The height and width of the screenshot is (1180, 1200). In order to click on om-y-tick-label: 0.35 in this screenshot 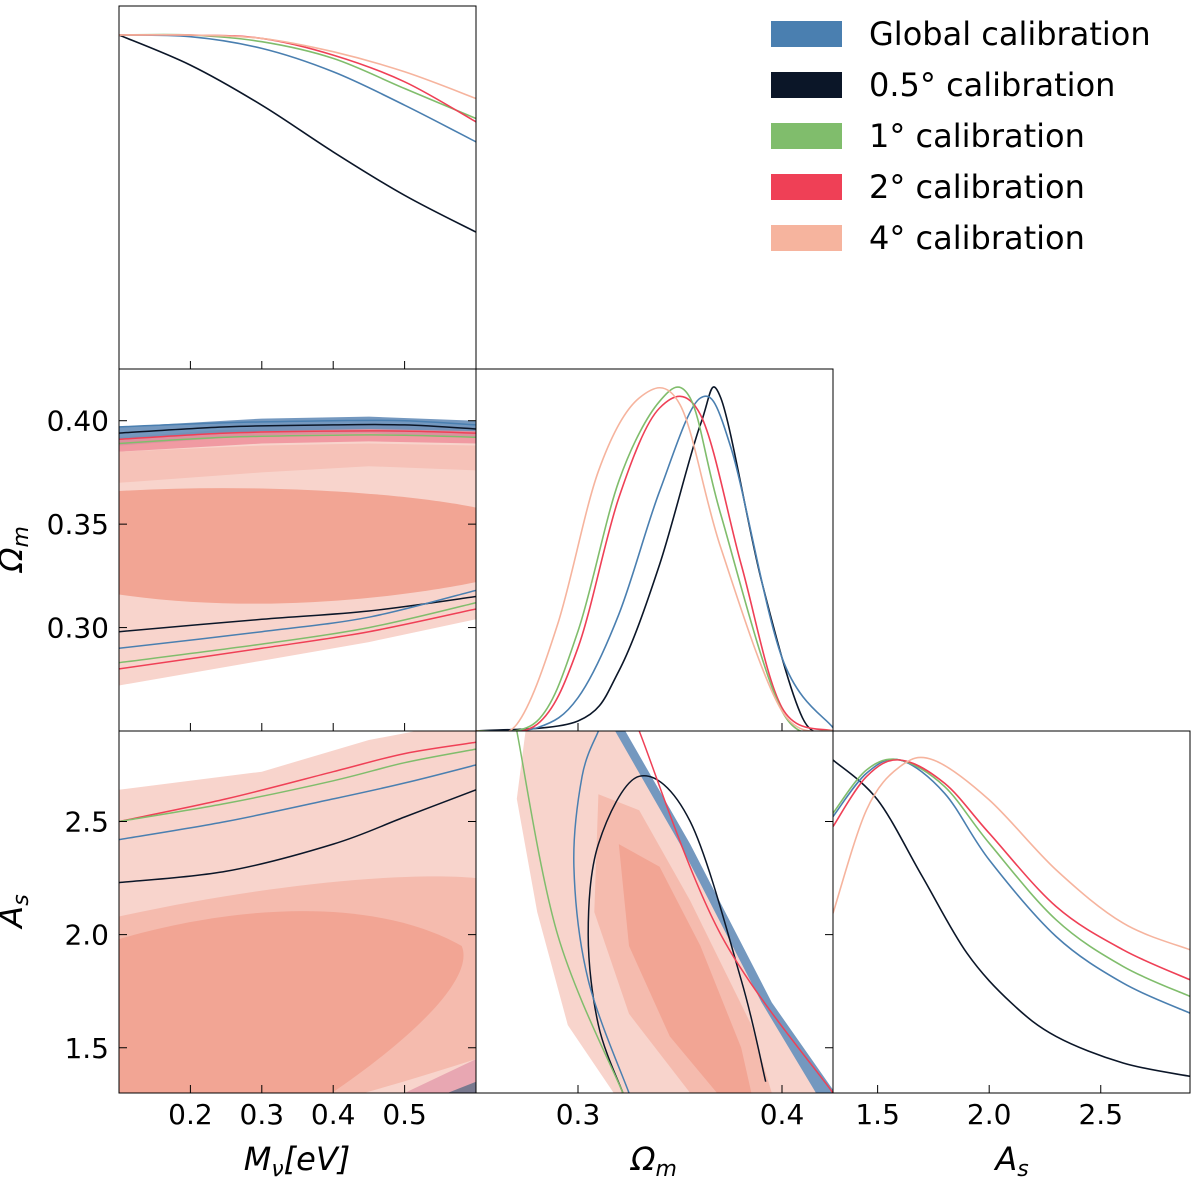, I will do `click(78, 524)`.